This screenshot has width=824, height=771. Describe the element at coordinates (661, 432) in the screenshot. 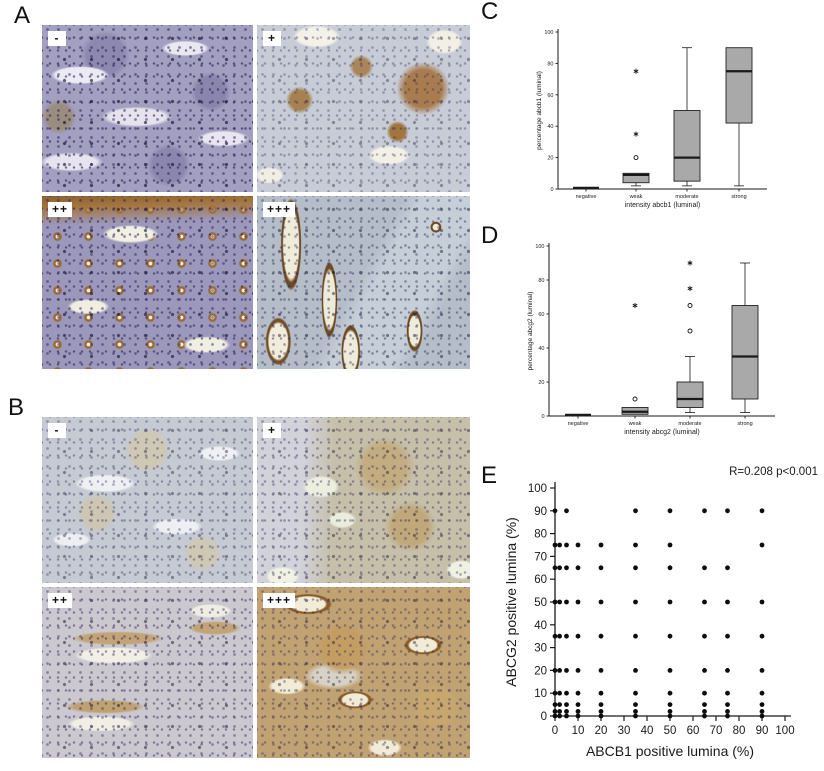

I see `svg-text: intensity abcg2 (luminal)` at that location.